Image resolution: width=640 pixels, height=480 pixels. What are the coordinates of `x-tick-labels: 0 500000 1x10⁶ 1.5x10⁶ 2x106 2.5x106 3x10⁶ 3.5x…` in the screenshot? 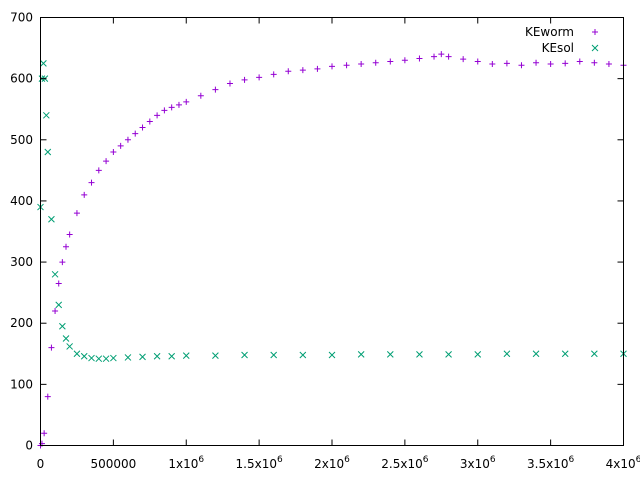 It's located at (338, 463).